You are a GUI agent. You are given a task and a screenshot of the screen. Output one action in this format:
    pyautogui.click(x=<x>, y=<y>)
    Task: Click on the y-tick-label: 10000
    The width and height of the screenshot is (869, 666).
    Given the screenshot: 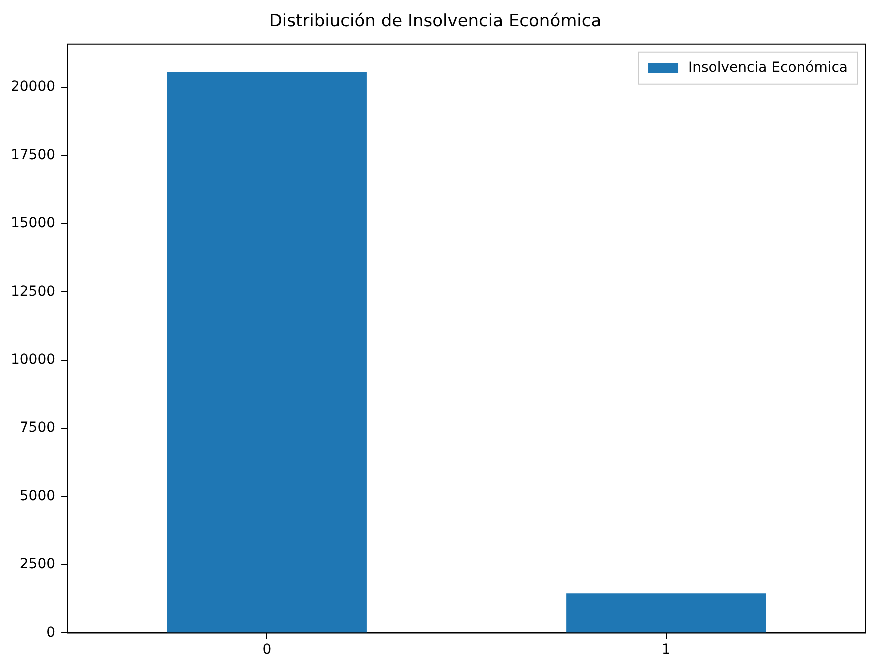 What is the action you would take?
    pyautogui.click(x=33, y=360)
    